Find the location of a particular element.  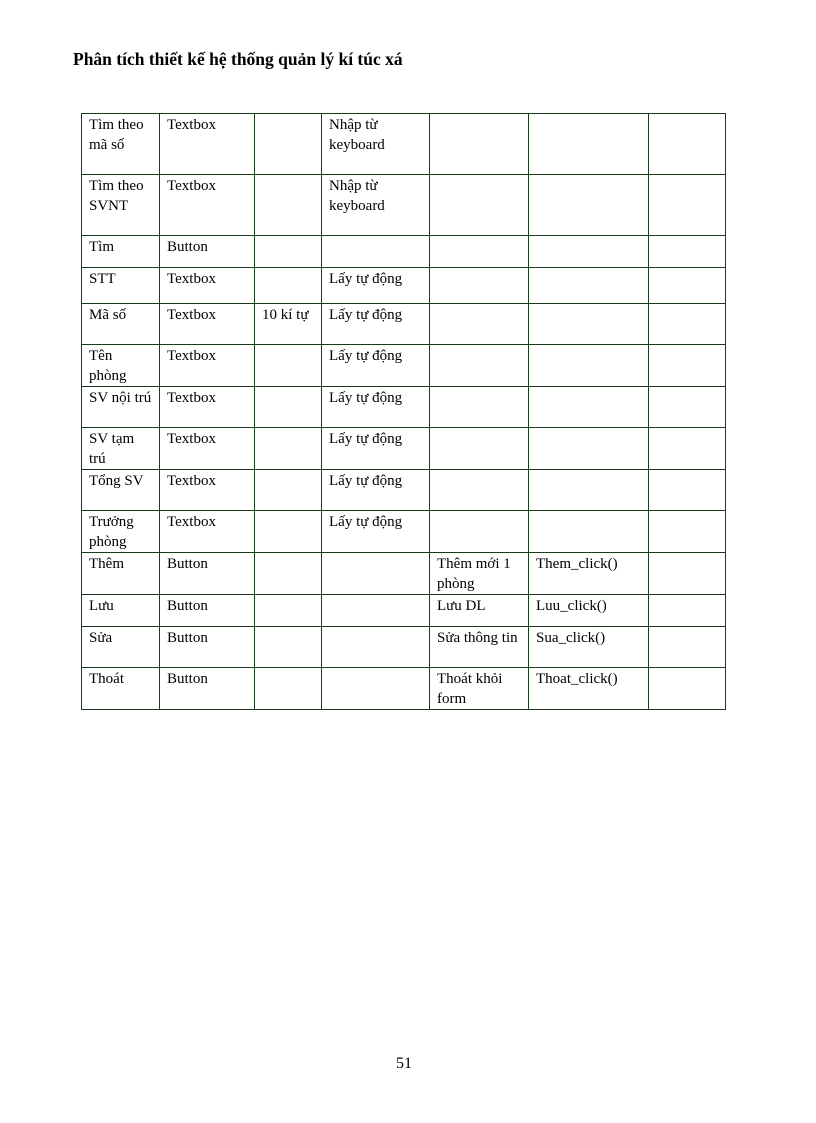

table-cell: Thoát khỏi form is located at coordinates (479, 688).